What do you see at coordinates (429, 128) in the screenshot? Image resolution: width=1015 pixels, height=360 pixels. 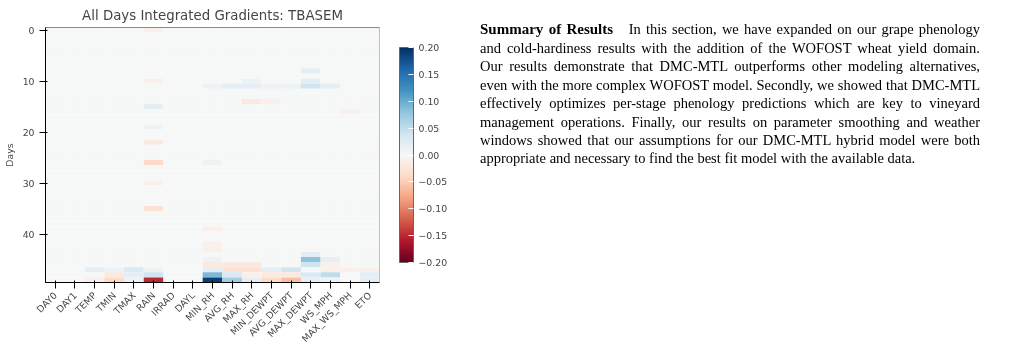 I see `color-bar-label: 0.05` at bounding box center [429, 128].